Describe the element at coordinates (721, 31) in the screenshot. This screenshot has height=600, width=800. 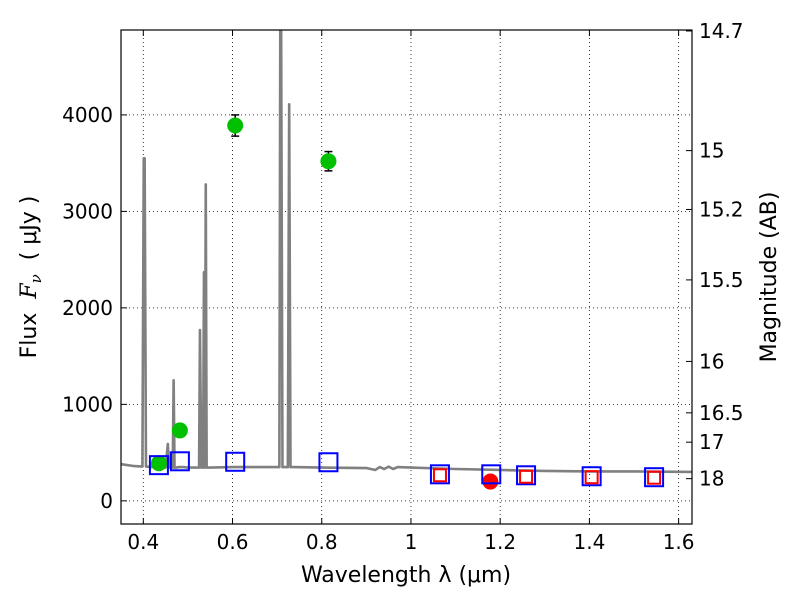
I see `mag-tick-label: 14.7` at that location.